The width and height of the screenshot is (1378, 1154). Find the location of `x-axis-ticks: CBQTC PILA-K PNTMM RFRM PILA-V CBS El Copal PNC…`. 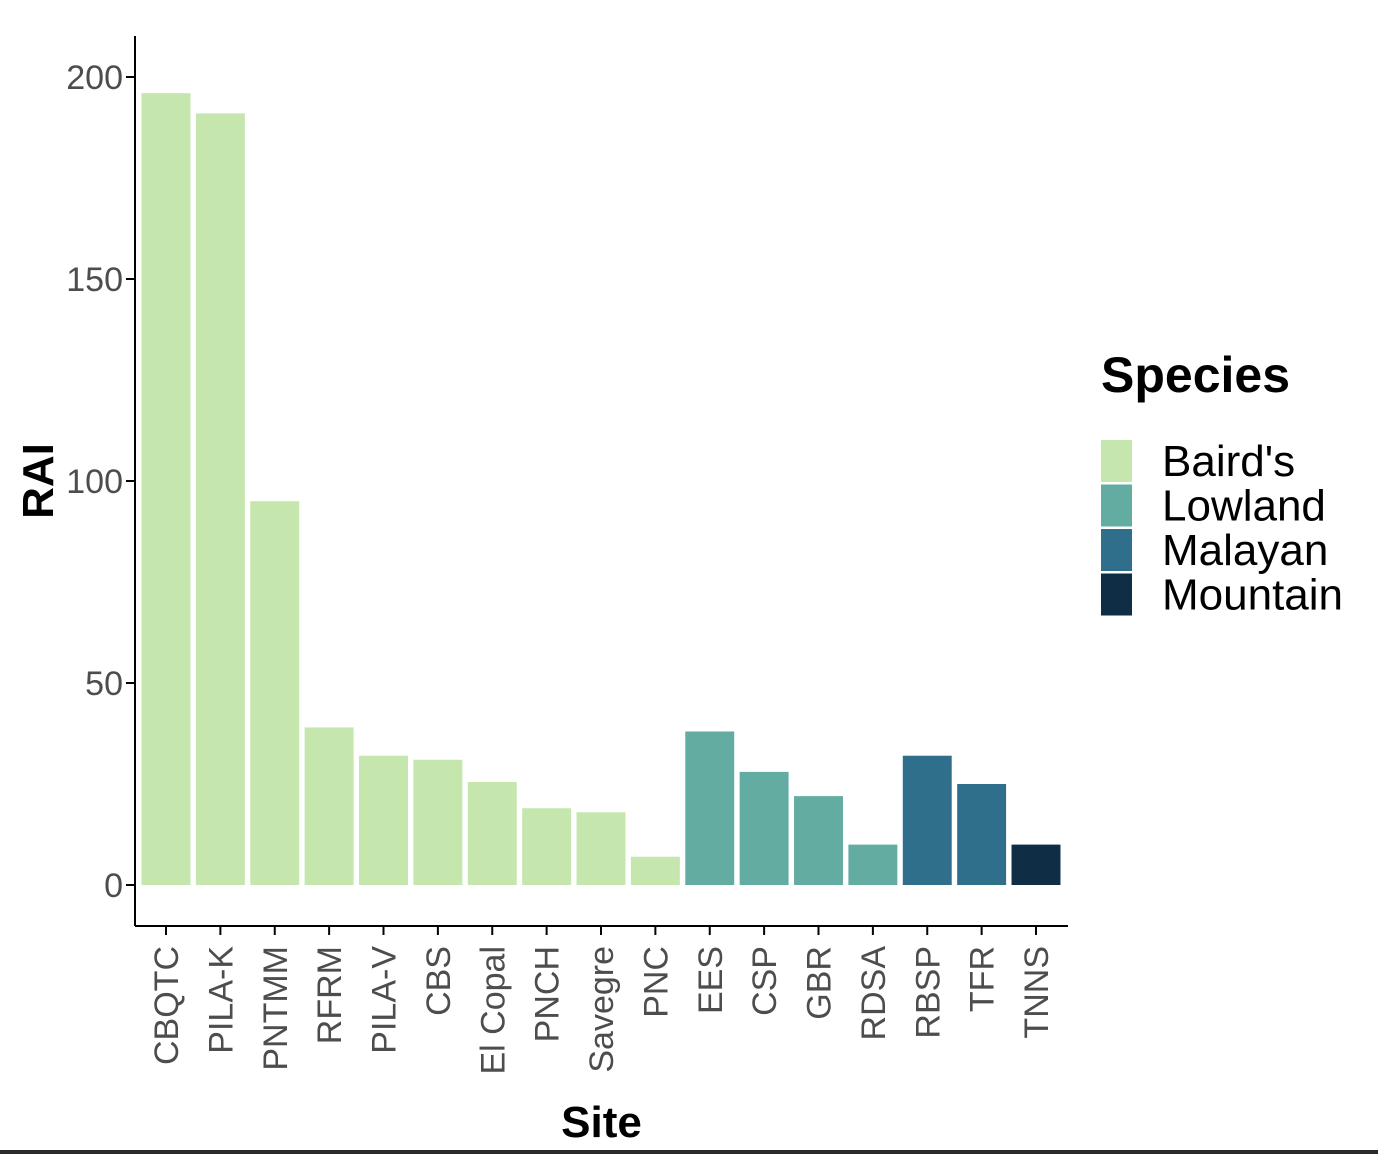

x-axis-ticks: CBQTC PILA-K PNTMM RFRM PILA-V CBS El Copal PNC… is located at coordinates (602, 1000).